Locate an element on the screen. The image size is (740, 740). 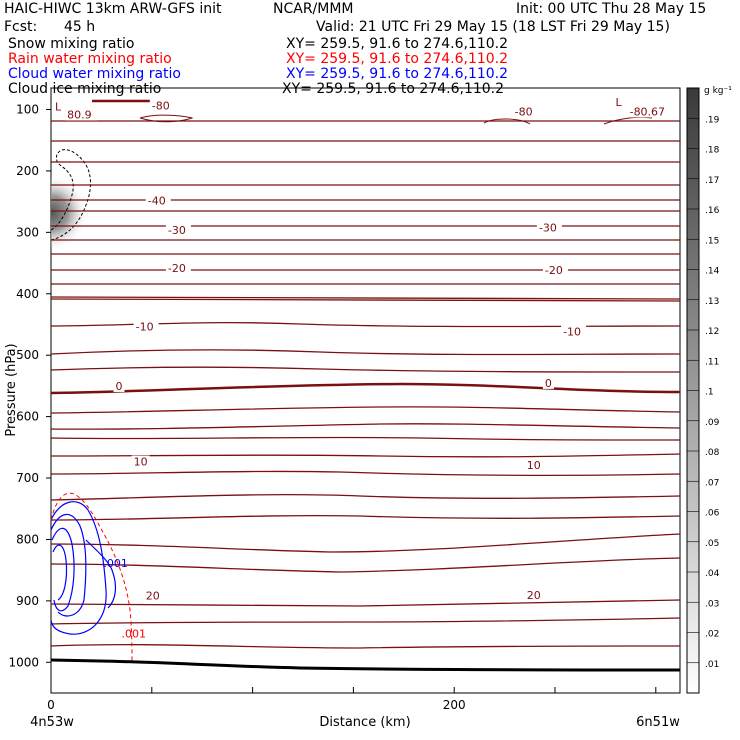
y-tick-label: 800 is located at coordinates (27, 539).